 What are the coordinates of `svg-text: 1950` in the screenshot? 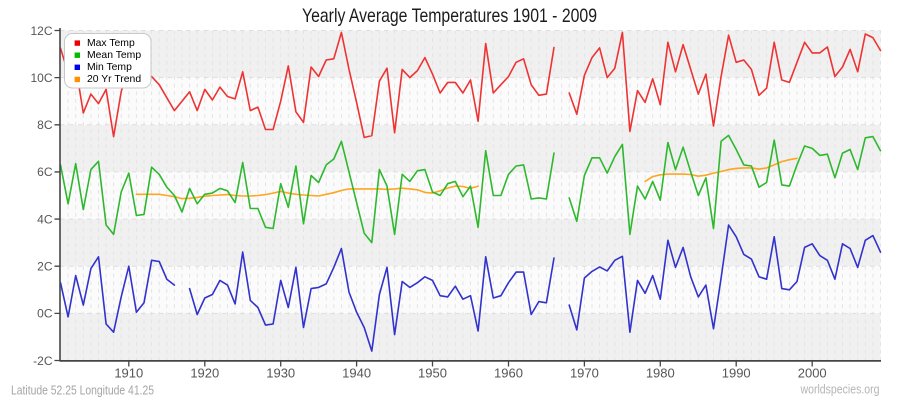 It's located at (432, 373).